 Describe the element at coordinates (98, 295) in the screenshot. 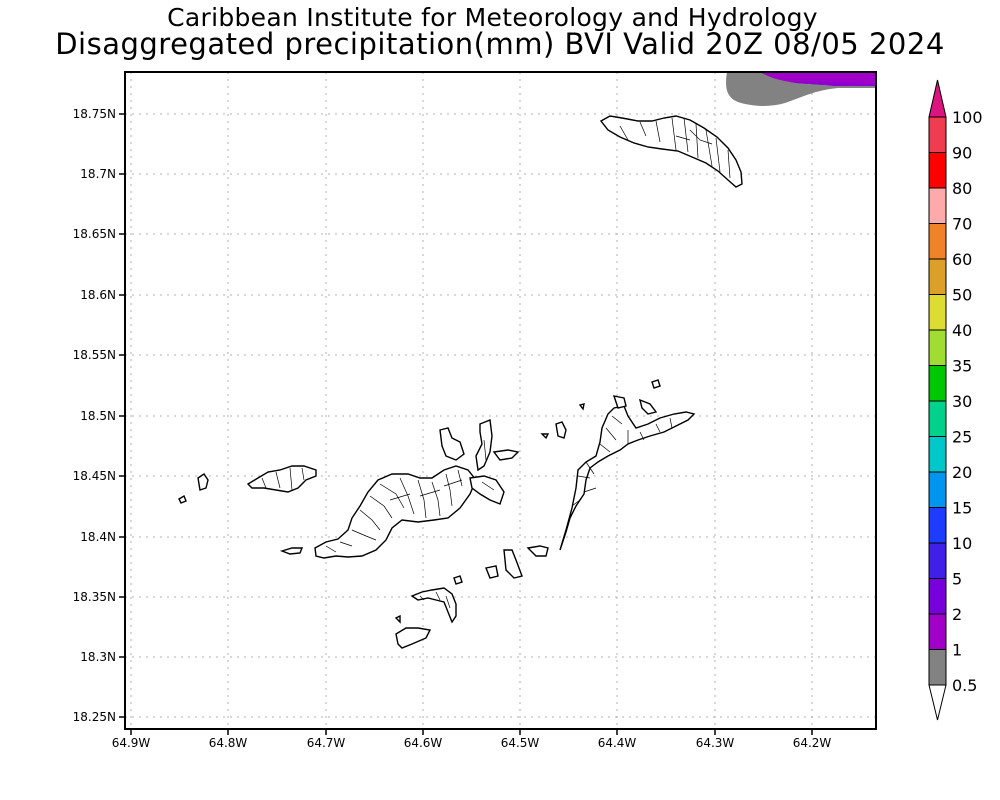

I see `lat-label: 18.6N` at that location.